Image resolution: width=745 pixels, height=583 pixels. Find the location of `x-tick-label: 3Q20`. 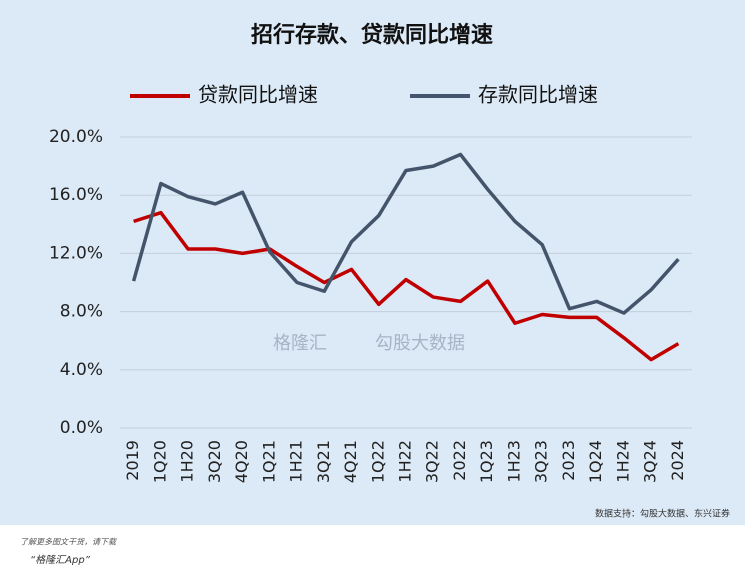

x-tick-label: 3Q20 is located at coordinates (214, 461).